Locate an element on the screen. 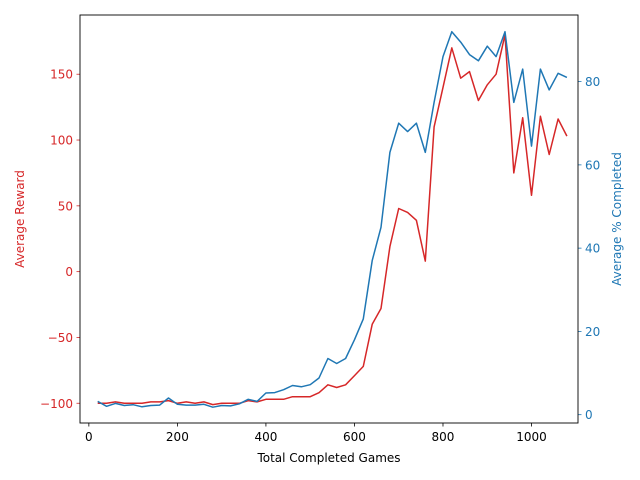 Image resolution: width=640 pixels, height=480 pixels. right-tick-label: 80 is located at coordinates (592, 82).